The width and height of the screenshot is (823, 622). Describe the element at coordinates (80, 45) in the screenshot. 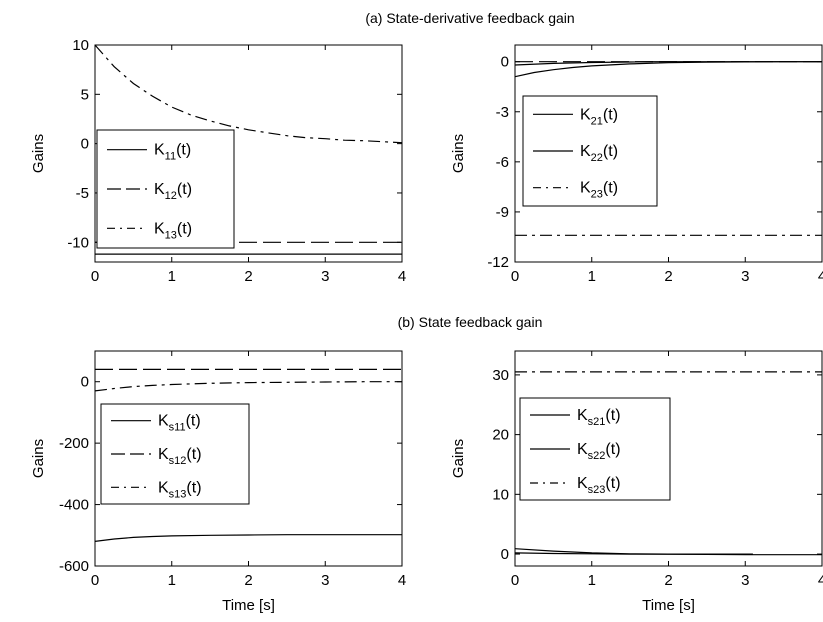

I see `chart-1-ytick-label: 10` at that location.